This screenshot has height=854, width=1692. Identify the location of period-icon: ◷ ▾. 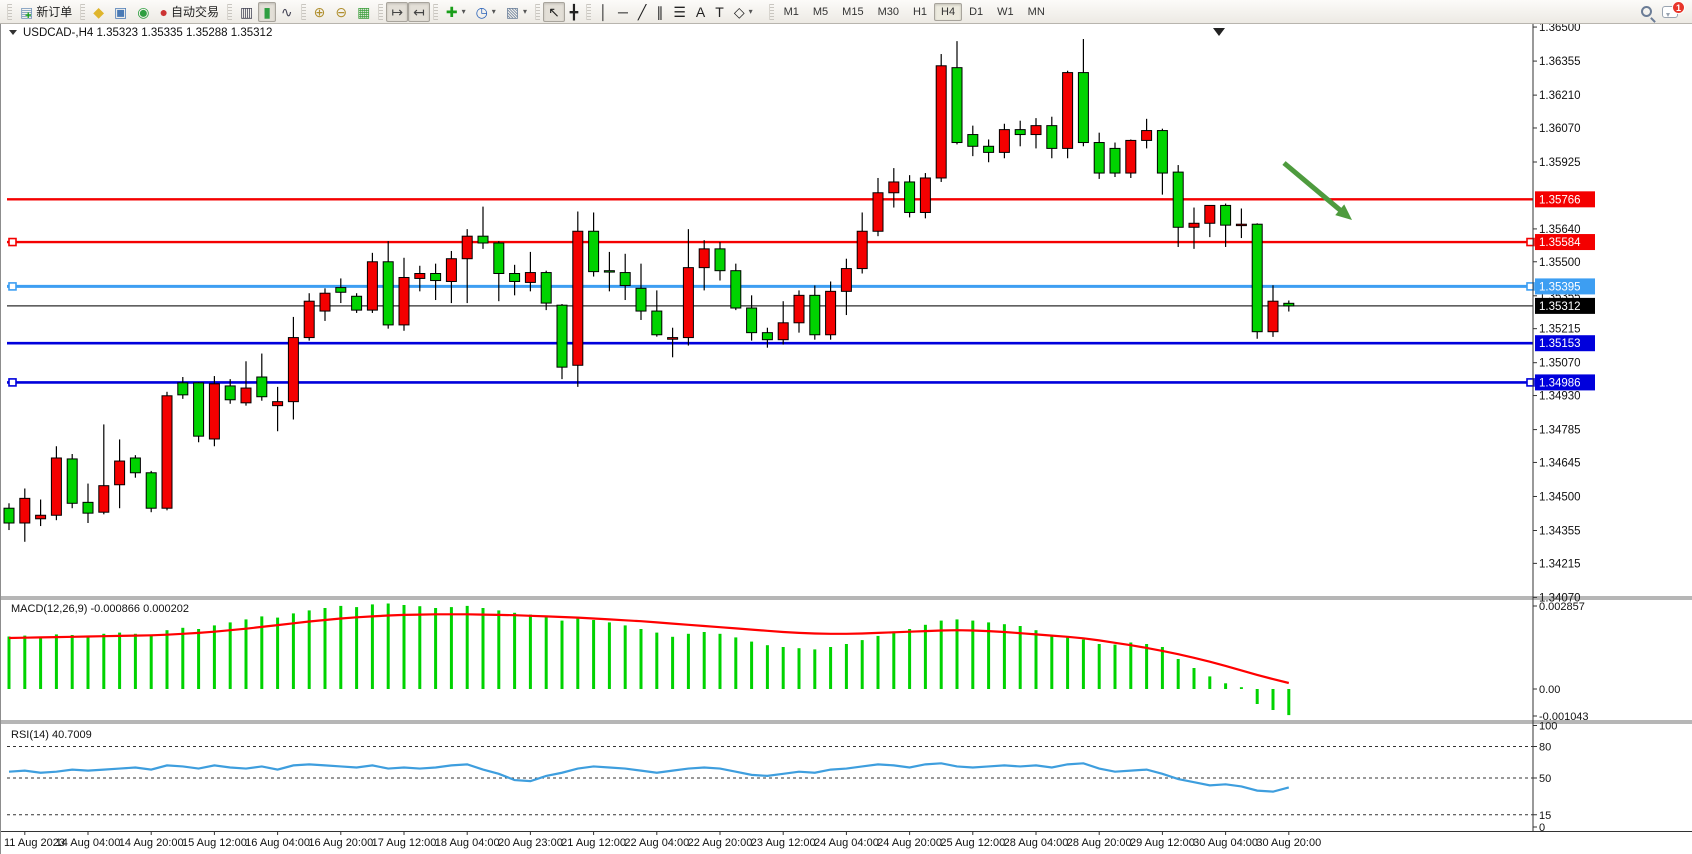
(486, 12).